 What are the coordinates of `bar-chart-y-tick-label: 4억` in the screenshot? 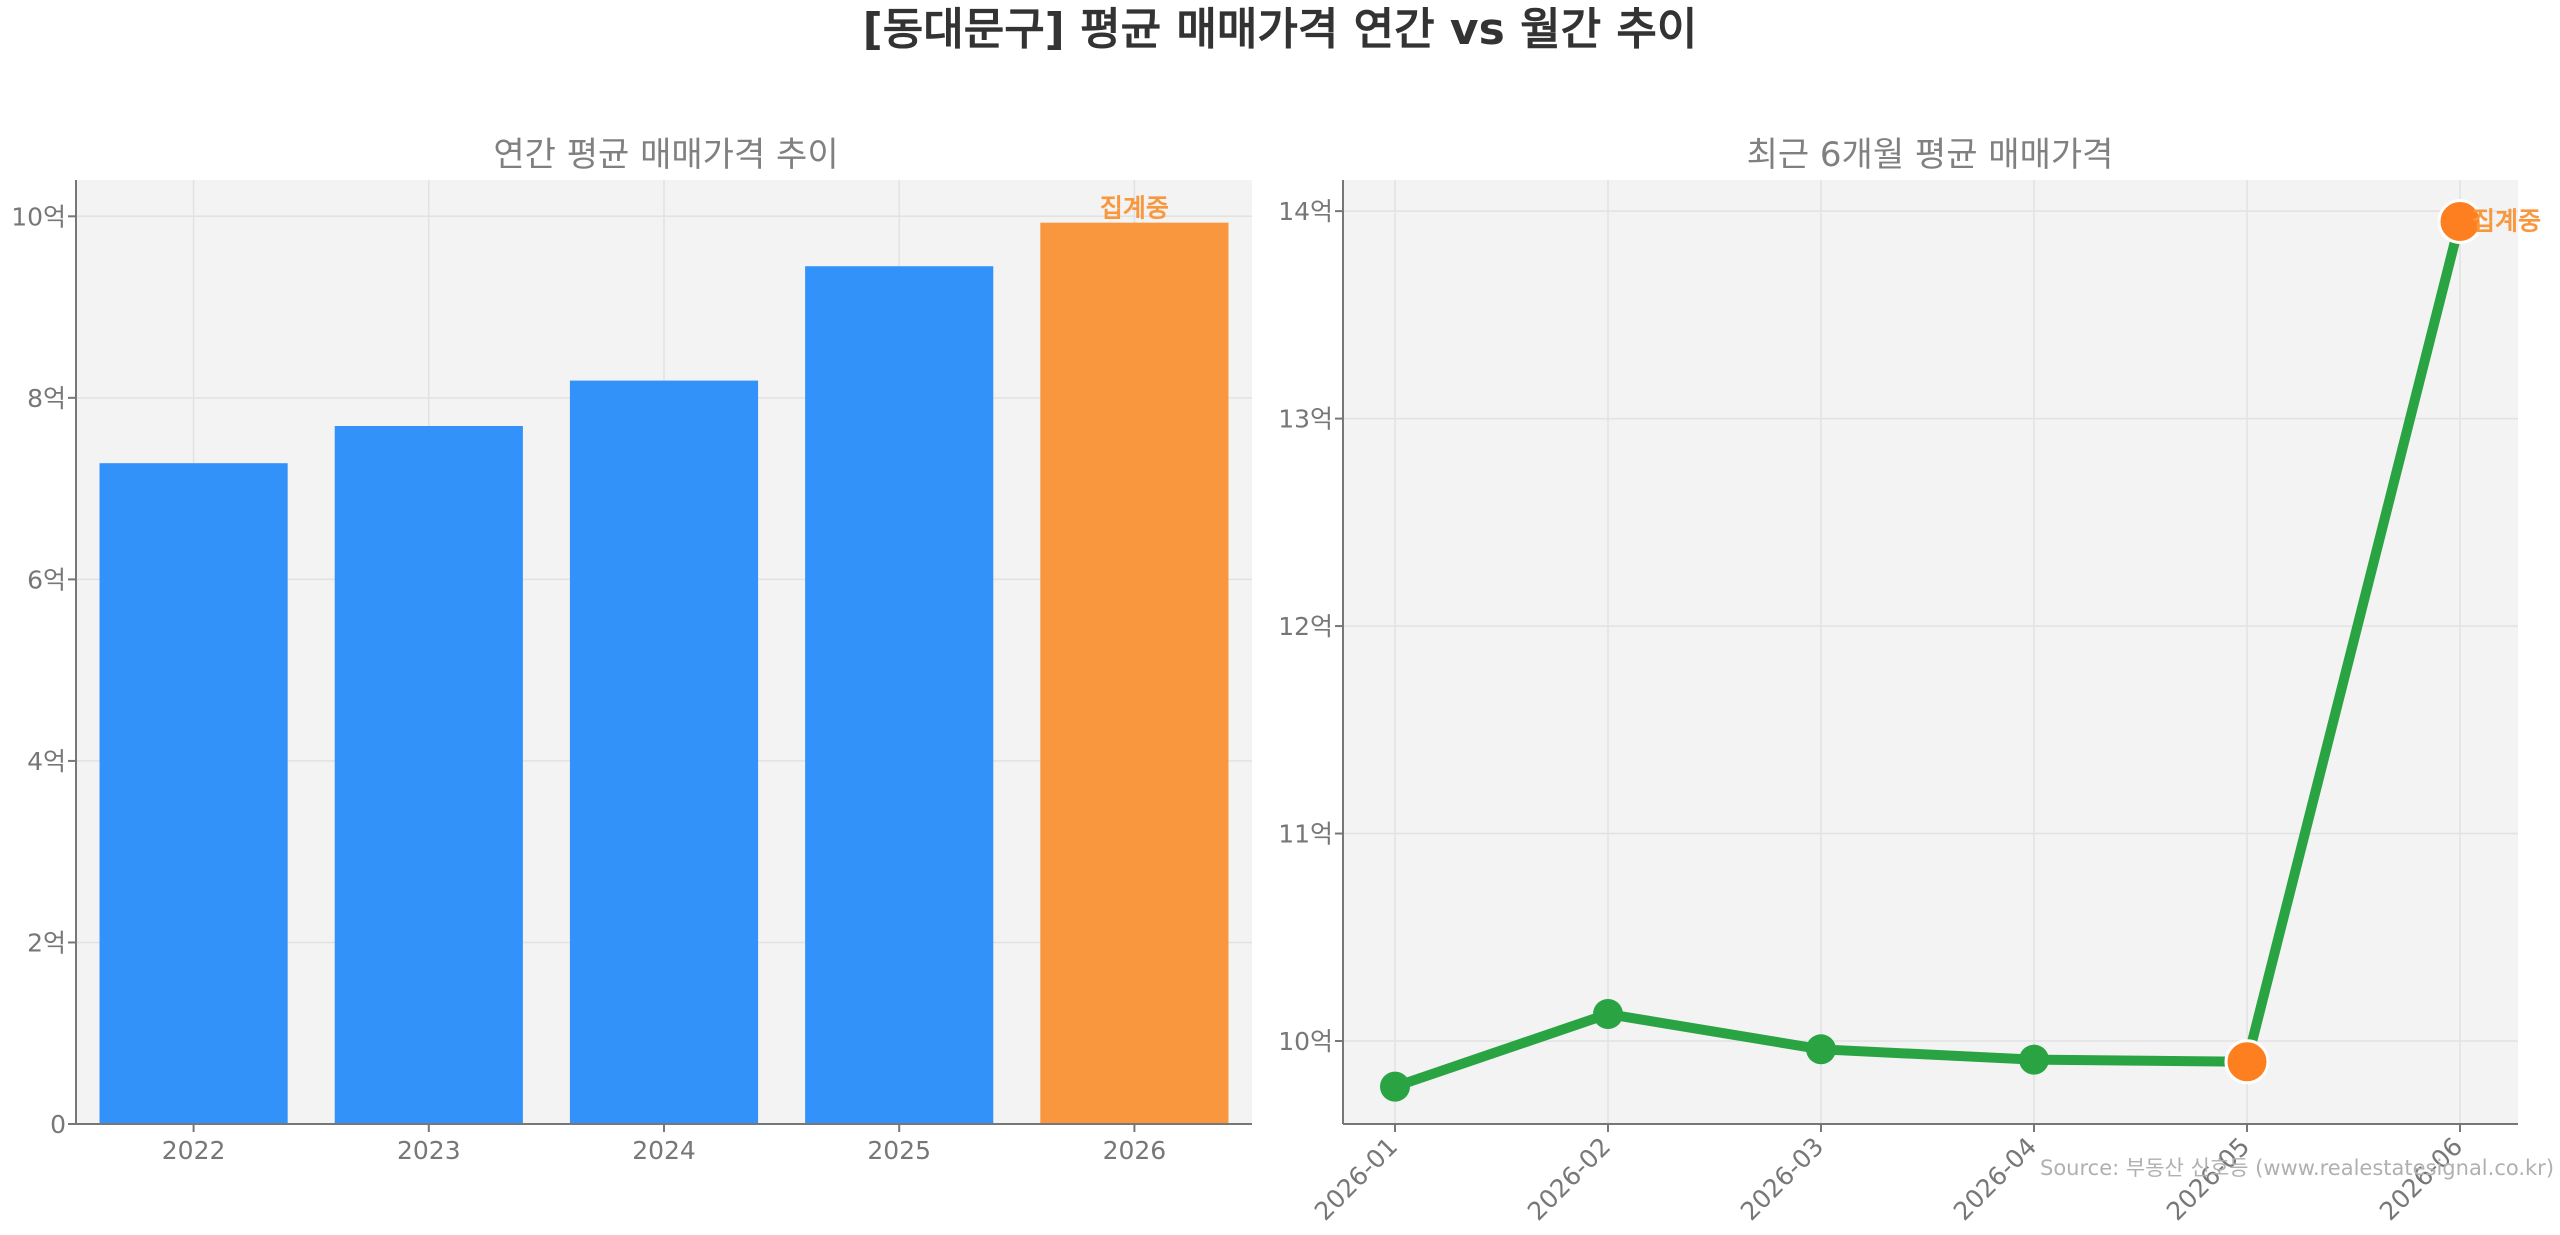 It's located at (46, 761).